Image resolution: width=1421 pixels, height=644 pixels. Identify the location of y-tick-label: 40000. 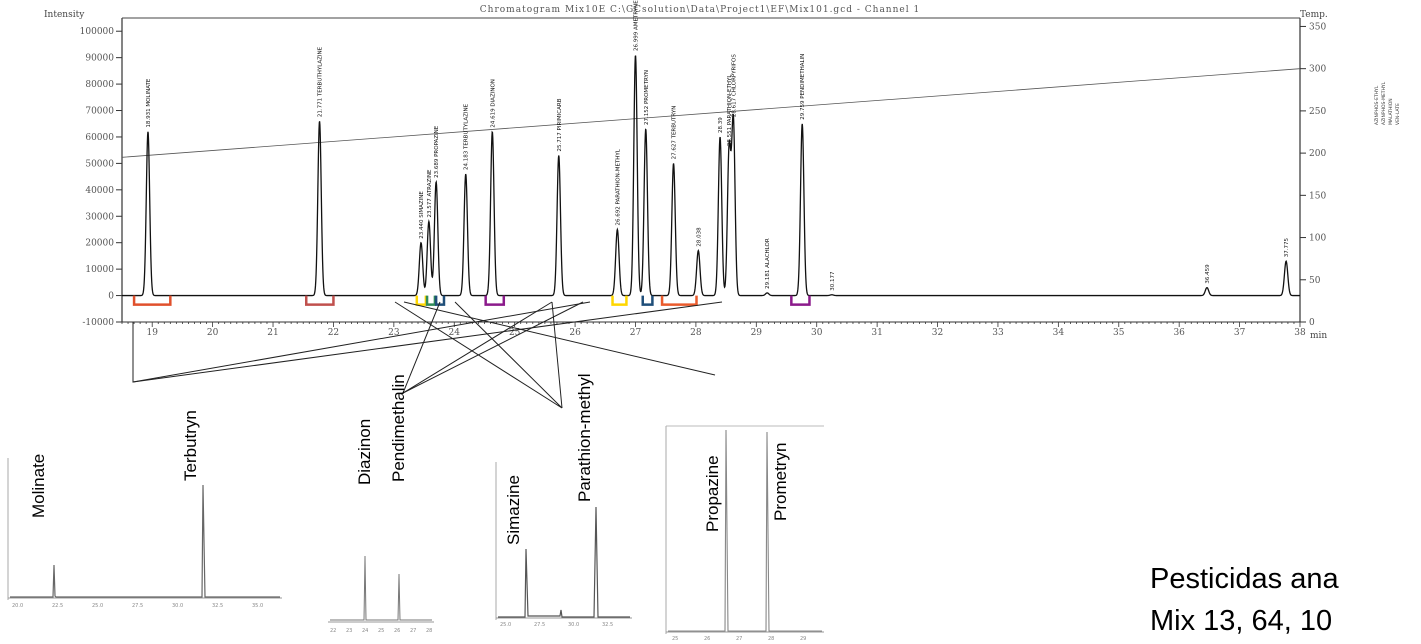
(99, 191).